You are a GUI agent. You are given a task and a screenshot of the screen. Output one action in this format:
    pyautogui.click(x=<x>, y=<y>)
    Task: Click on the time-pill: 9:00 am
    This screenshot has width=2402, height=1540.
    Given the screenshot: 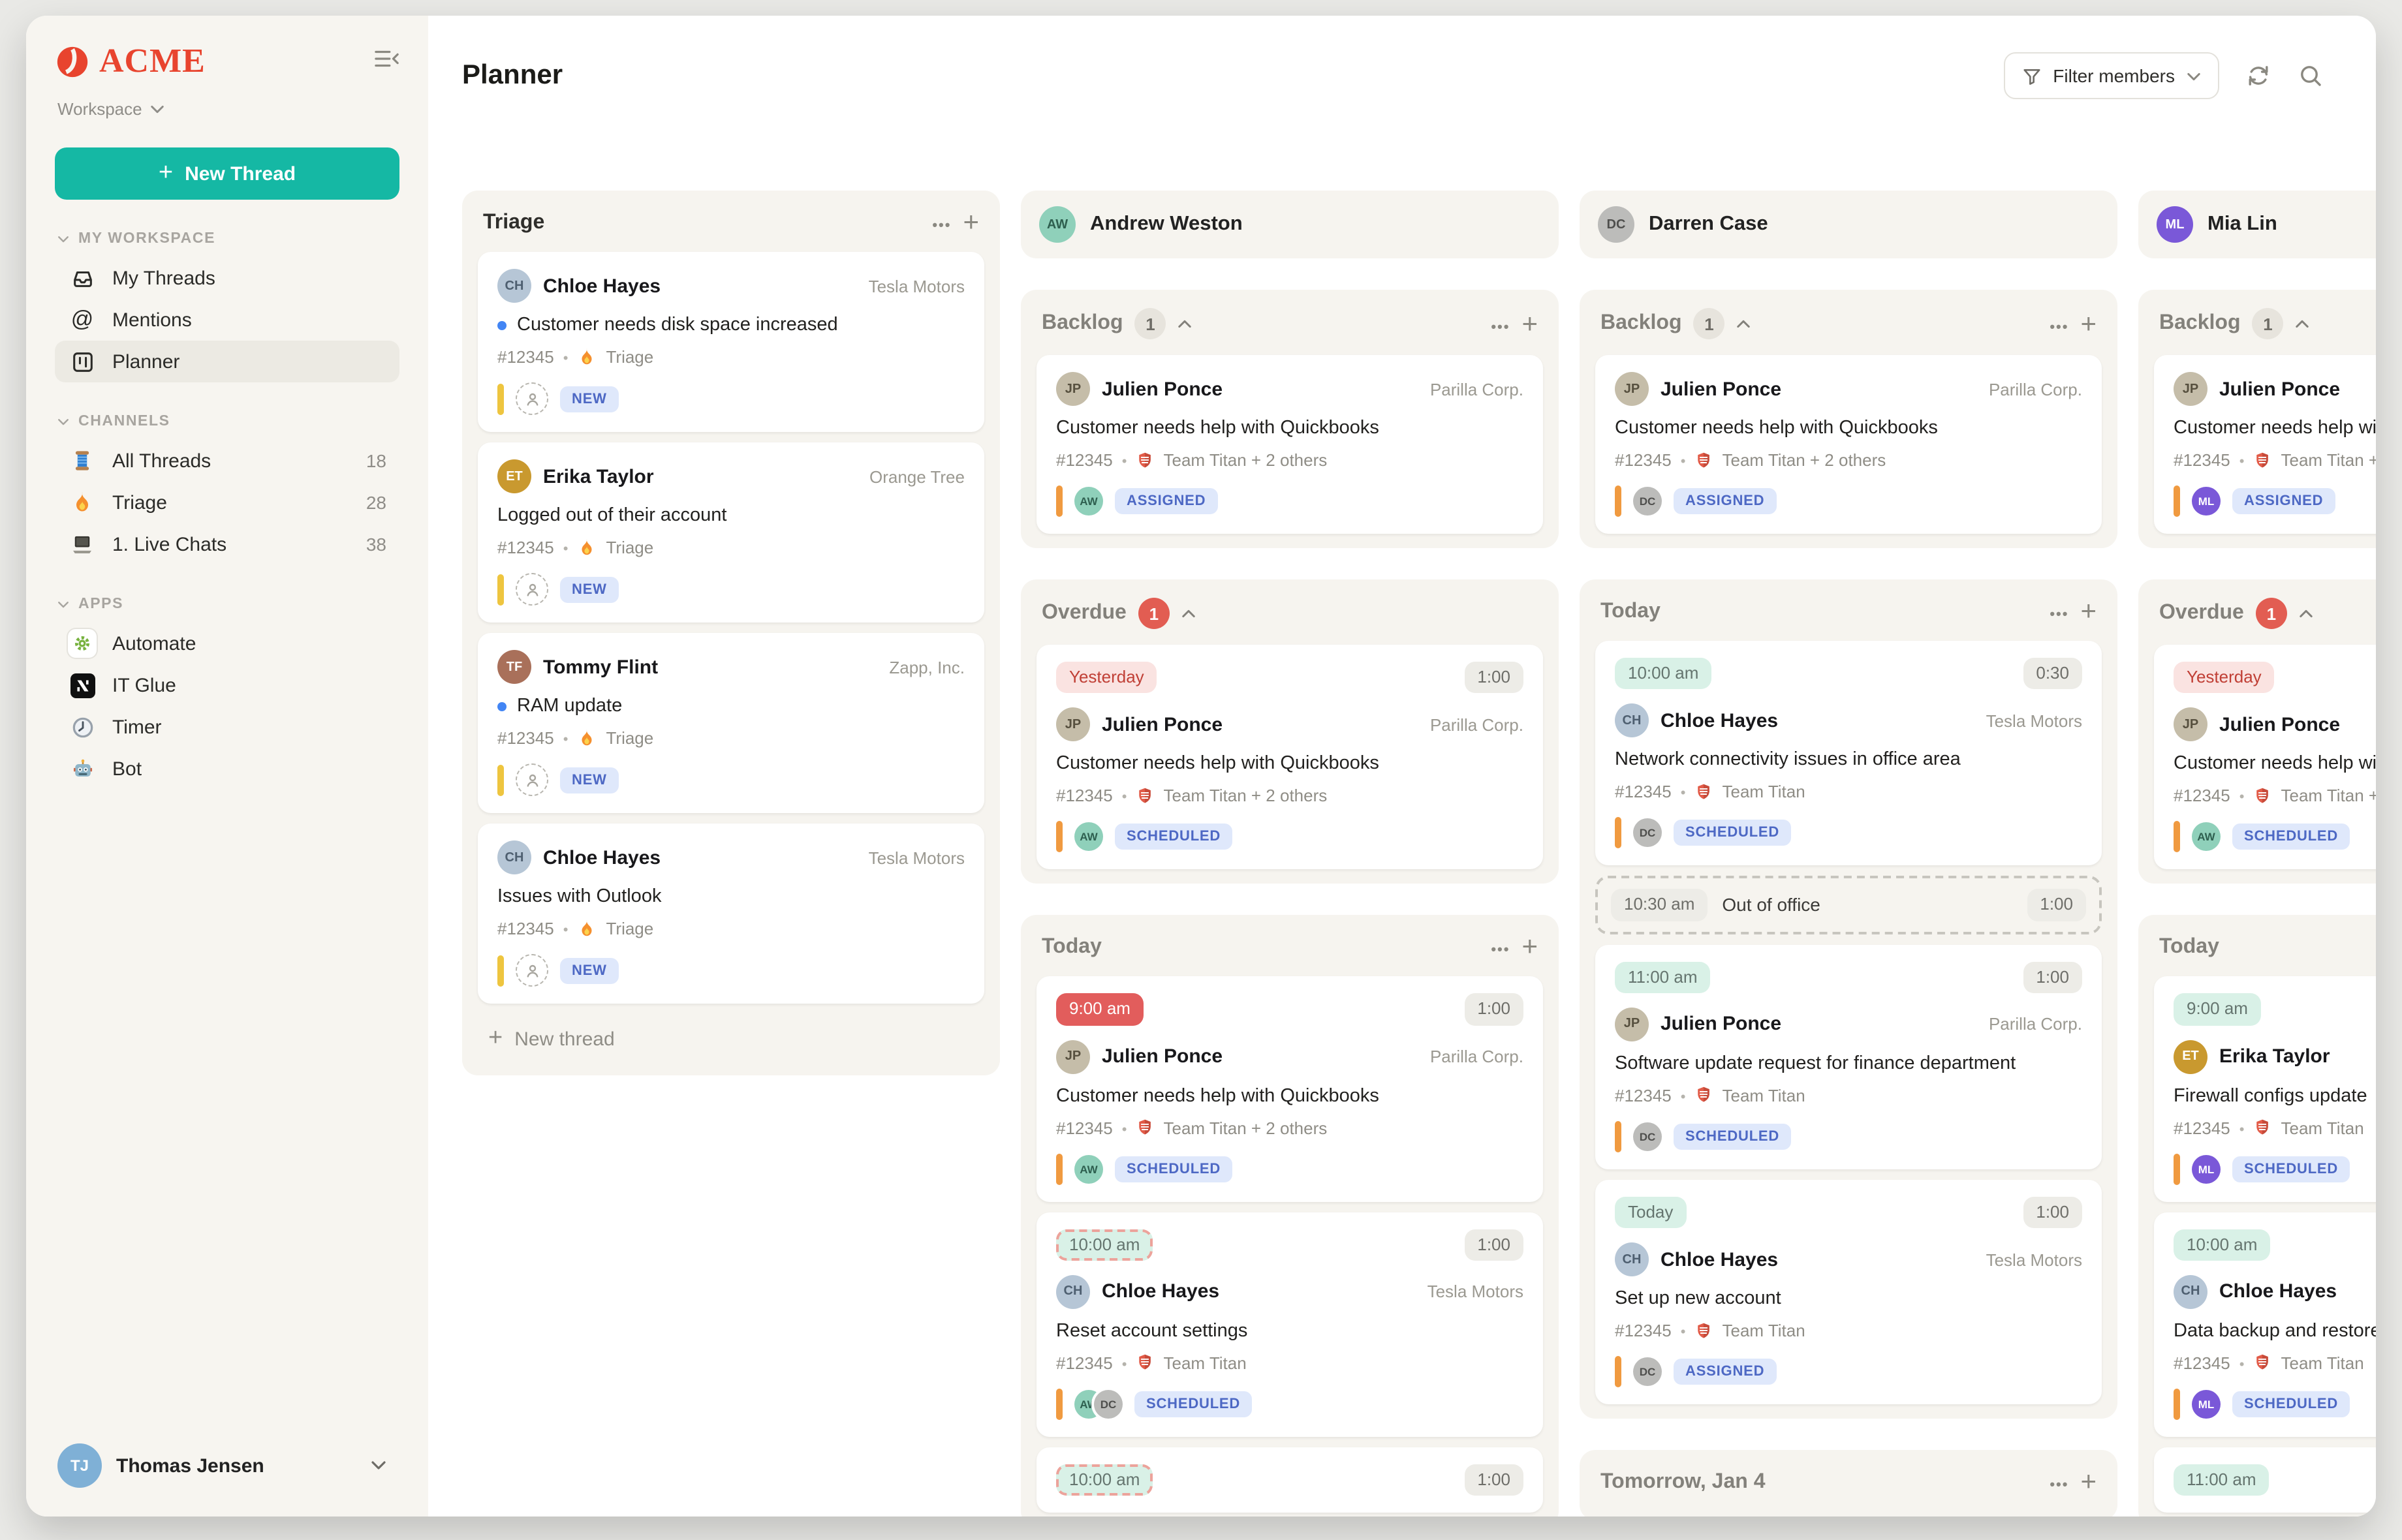 What is the action you would take?
    pyautogui.click(x=2217, y=1009)
    